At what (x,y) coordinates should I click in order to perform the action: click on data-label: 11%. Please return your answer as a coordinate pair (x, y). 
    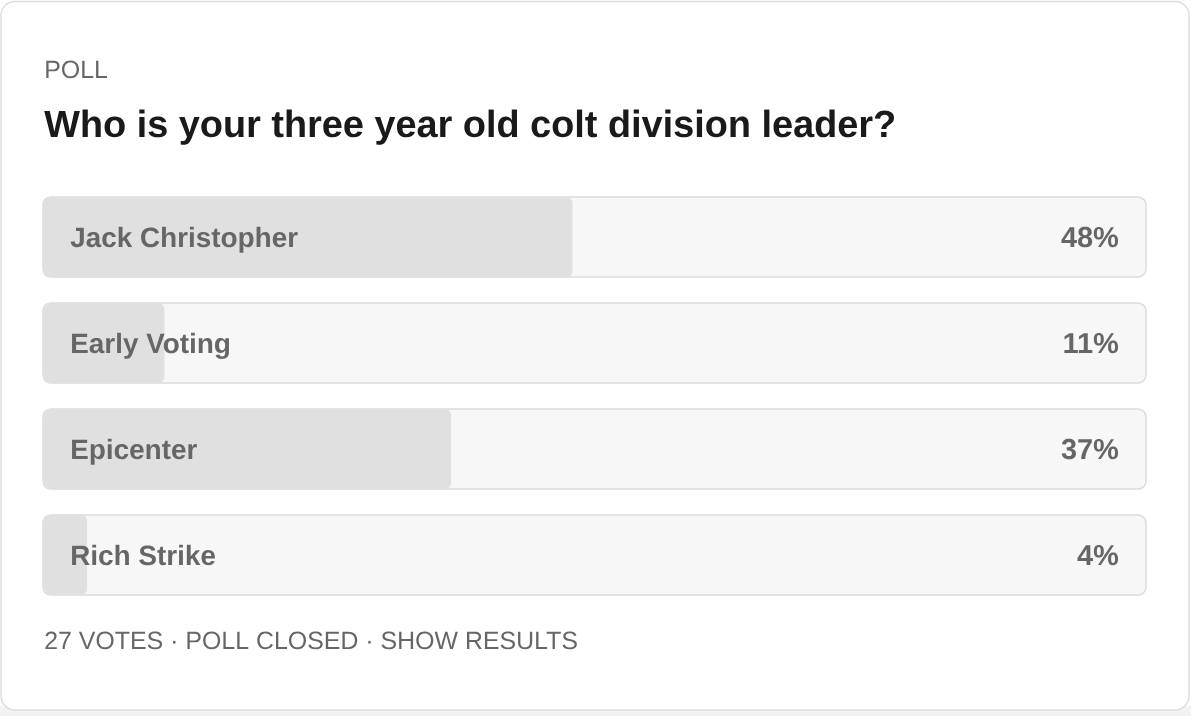
    Looking at the image, I should click on (1091, 343).